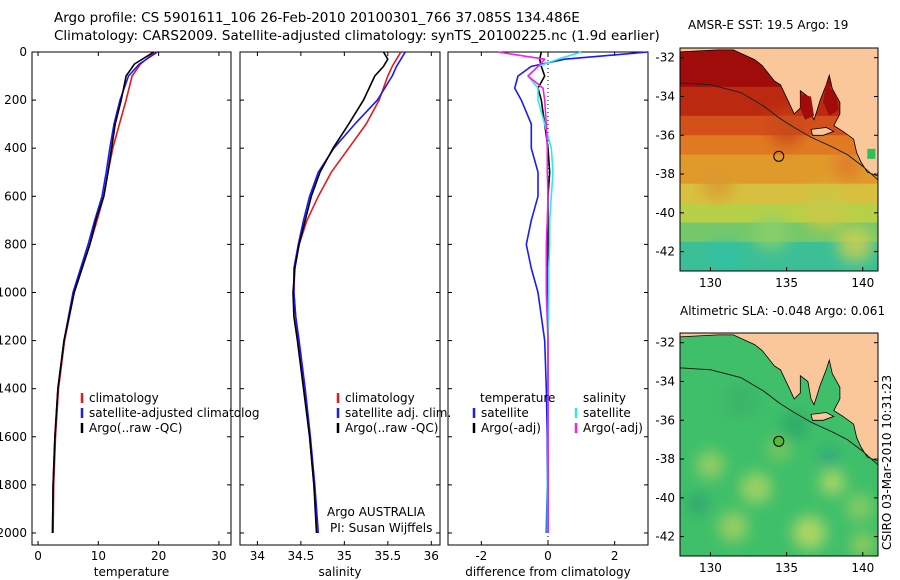 Image resolution: width=900 pixels, height=580 pixels. Describe the element at coordinates (15, 196) in the screenshot. I see `y-tick-label: 600` at that location.